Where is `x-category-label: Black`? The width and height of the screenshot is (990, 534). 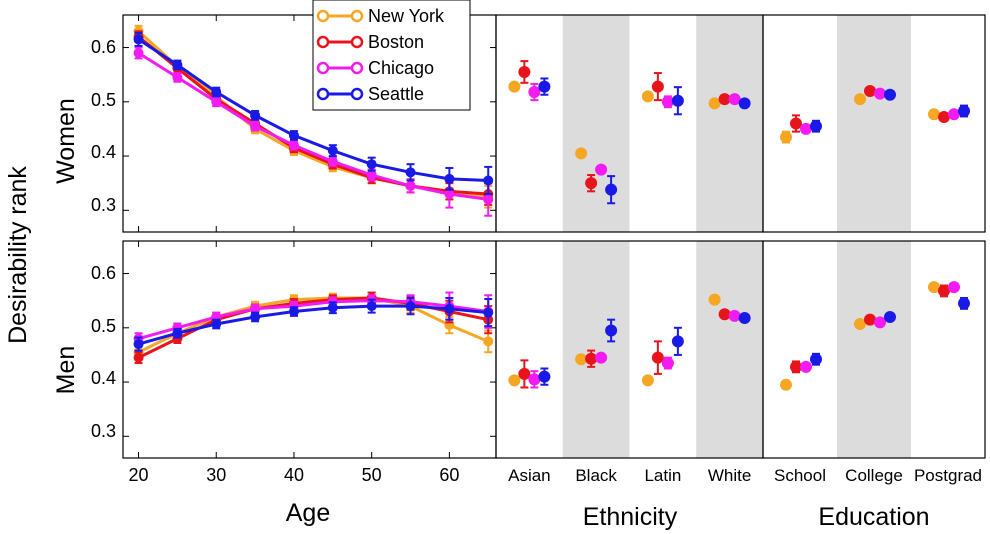
x-category-label: Black is located at coordinates (596, 475).